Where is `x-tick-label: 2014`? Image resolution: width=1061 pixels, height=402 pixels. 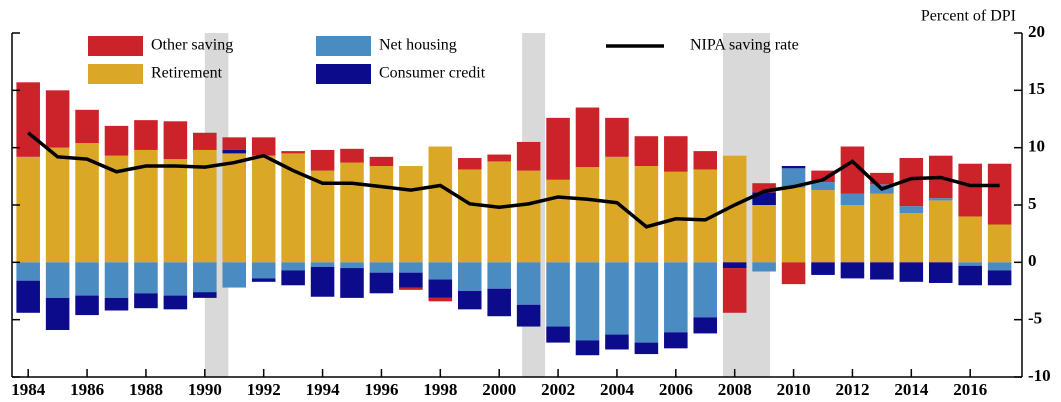 x-tick-label: 2014 is located at coordinates (911, 389).